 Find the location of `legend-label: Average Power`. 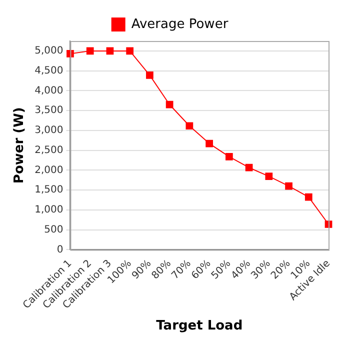

legend-label: Average Power is located at coordinates (180, 24).